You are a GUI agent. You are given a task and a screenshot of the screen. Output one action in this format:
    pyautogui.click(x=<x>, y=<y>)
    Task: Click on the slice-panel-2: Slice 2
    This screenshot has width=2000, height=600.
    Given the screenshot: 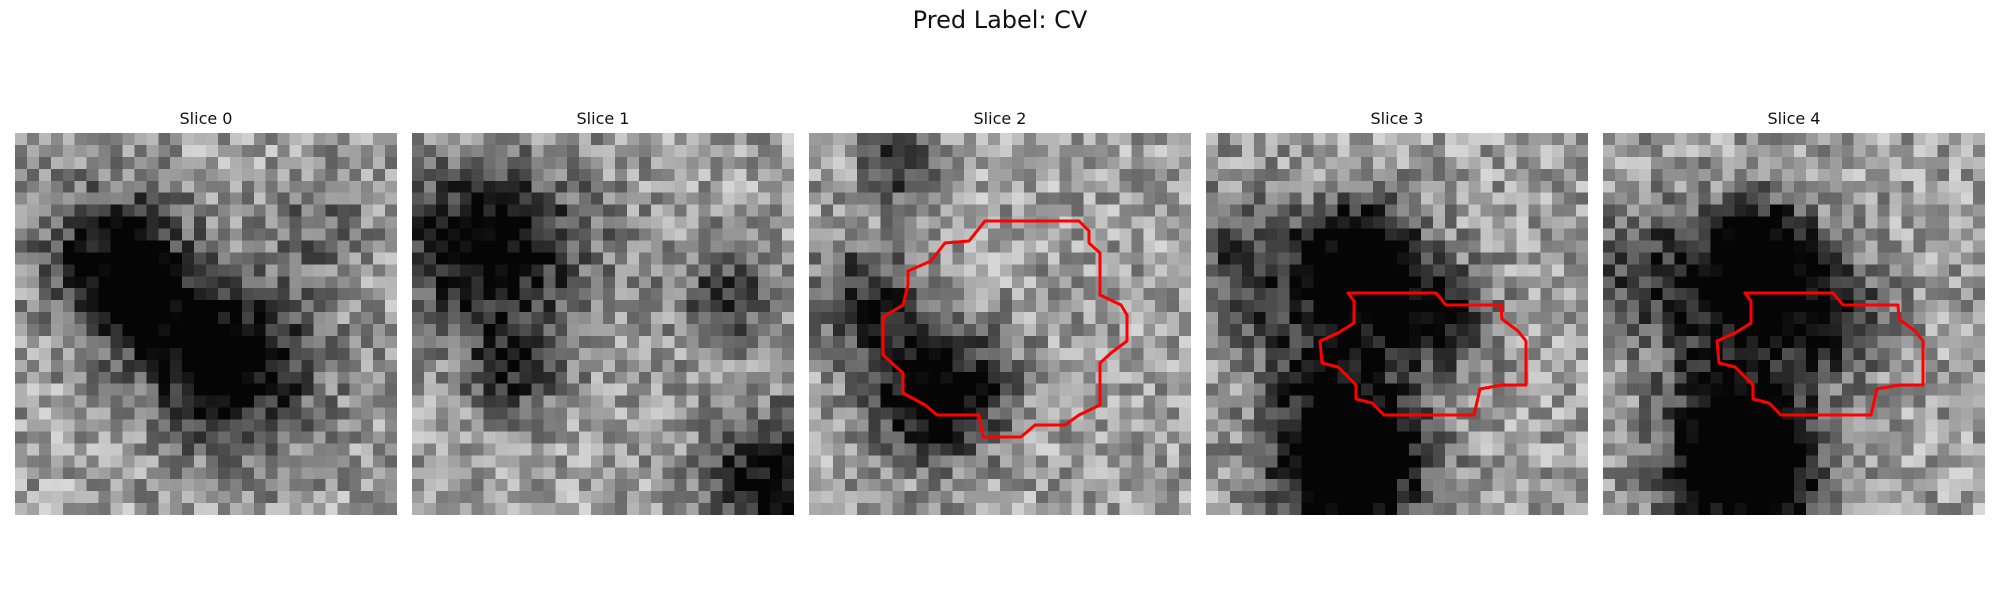 What is the action you would take?
    pyautogui.click(x=1000, y=311)
    